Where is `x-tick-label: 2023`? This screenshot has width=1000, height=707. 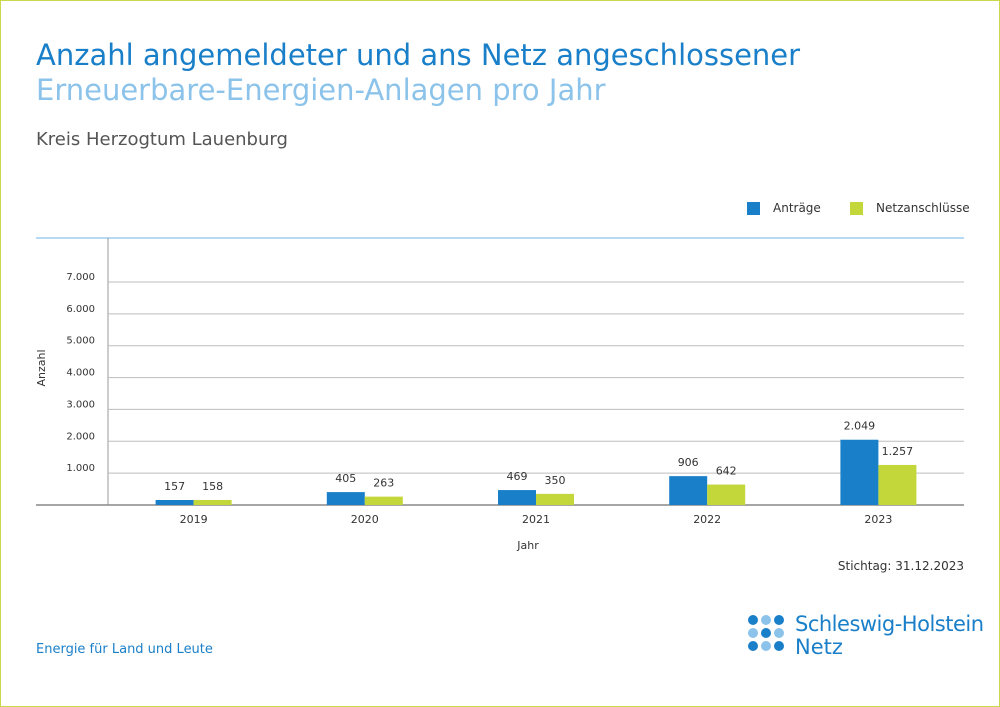 x-tick-label: 2023 is located at coordinates (878, 519).